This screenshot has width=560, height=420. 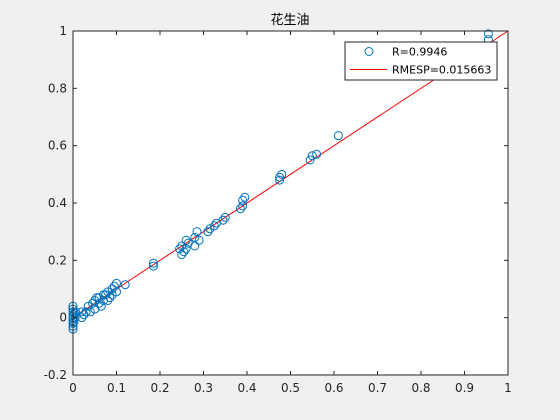 What do you see at coordinates (57, 203) in the screenshot?
I see `y-tick-label: 0.4` at bounding box center [57, 203].